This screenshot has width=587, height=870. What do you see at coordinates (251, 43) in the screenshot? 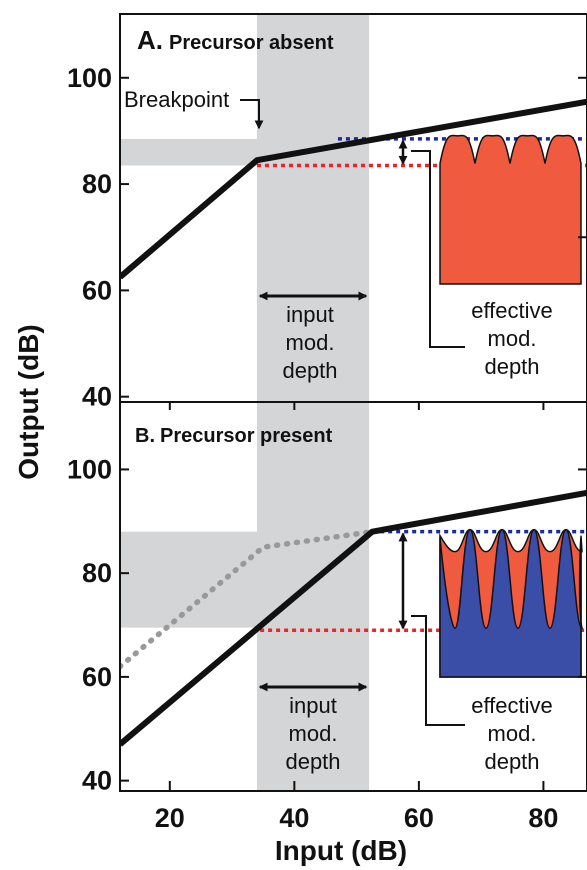
I see `panel-a-title-text: Precursor absent` at bounding box center [251, 43].